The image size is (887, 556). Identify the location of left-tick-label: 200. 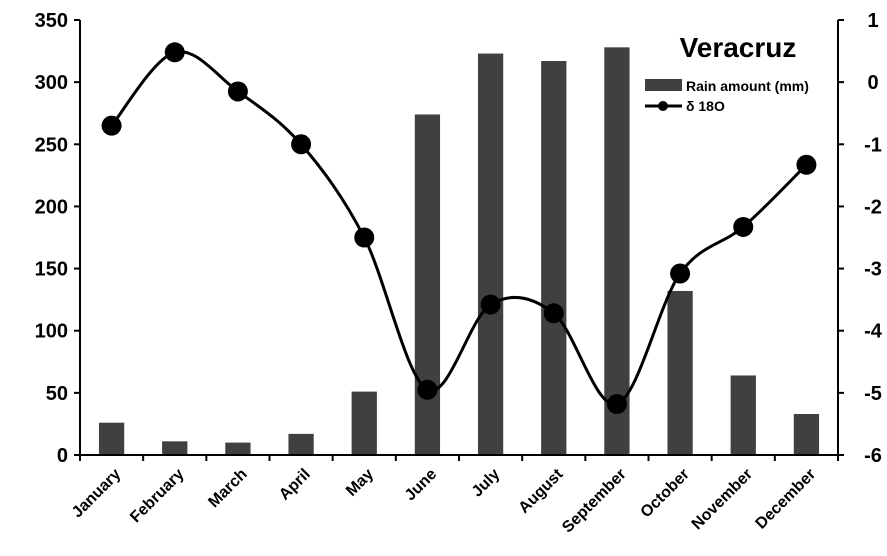
(51, 207).